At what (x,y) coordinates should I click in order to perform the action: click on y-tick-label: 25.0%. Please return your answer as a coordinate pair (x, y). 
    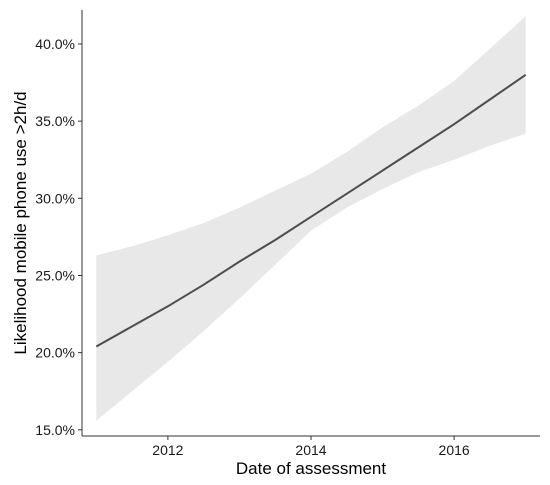
    Looking at the image, I should click on (55, 275).